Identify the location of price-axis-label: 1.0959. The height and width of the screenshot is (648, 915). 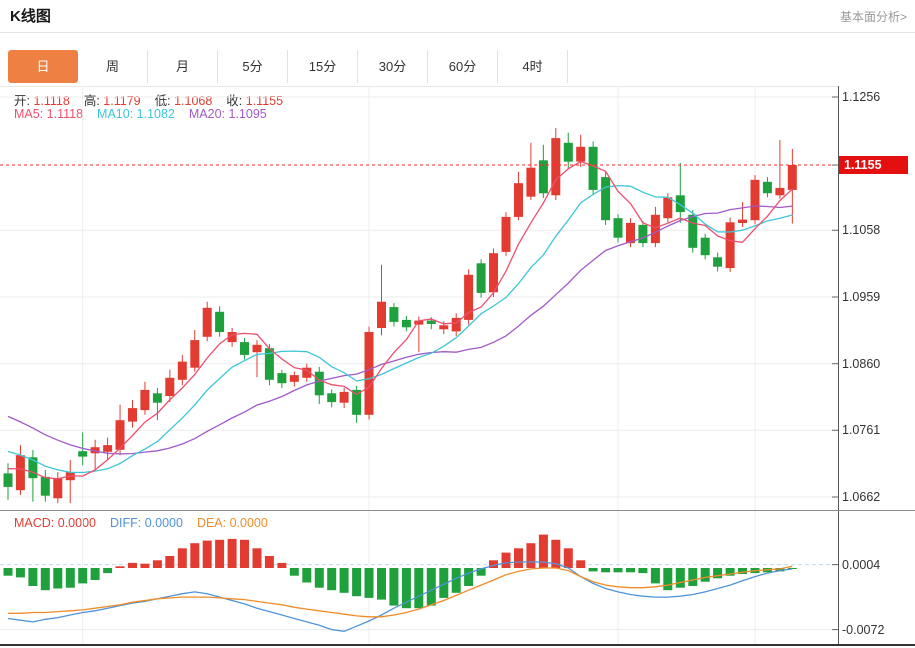
(861, 297).